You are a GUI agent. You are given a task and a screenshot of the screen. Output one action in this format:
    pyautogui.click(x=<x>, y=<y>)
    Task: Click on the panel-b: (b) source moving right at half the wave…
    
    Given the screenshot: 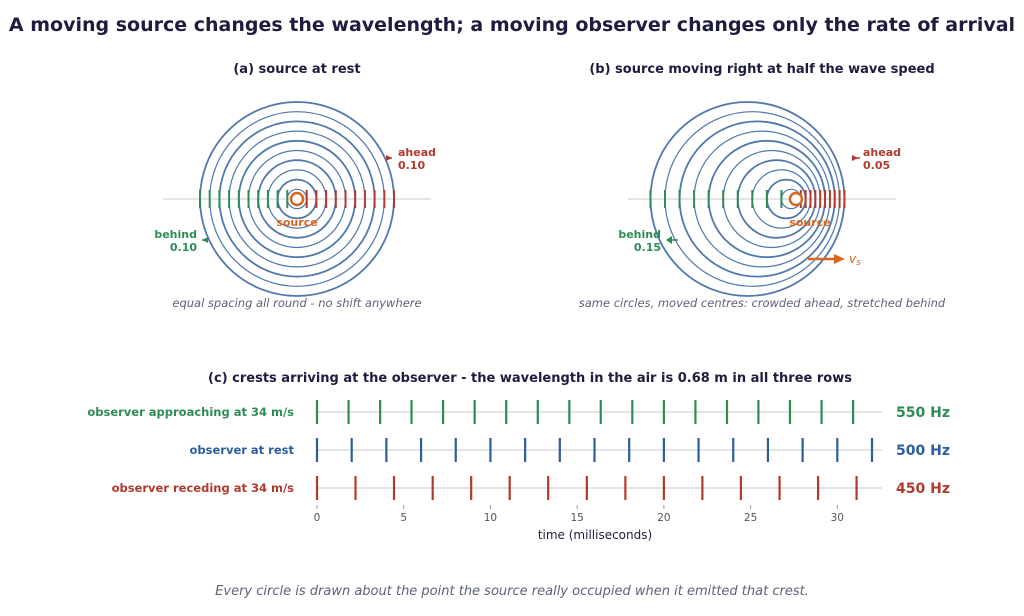 What is the action you would take?
    pyautogui.click(x=762, y=186)
    